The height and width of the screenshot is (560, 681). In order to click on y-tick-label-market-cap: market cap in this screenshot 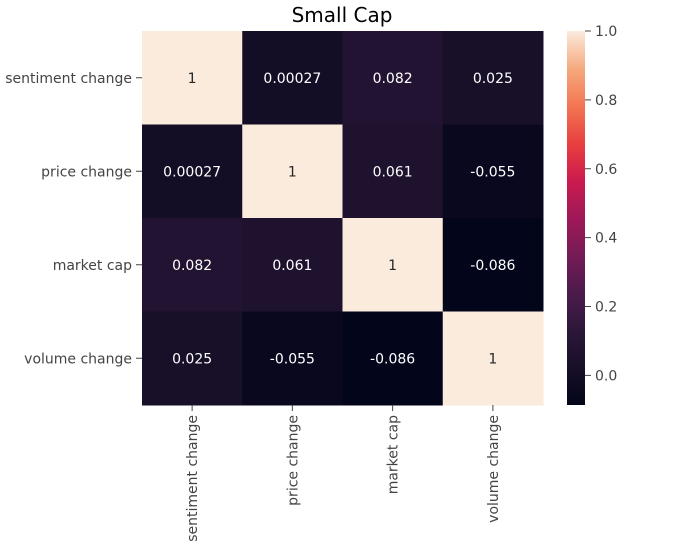, I will do `click(92, 266)`.